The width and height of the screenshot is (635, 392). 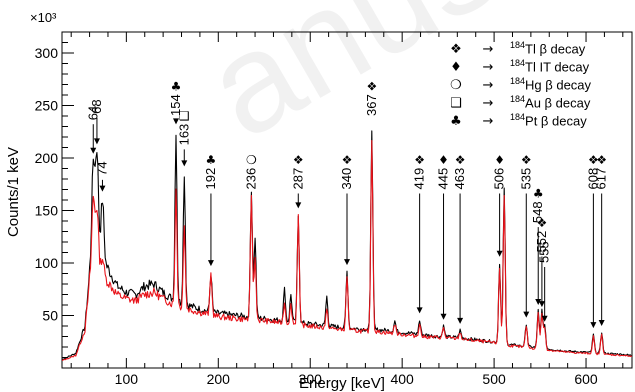 What do you see at coordinates (443, 179) in the screenshot?
I see `peak-label-445: 445` at bounding box center [443, 179].